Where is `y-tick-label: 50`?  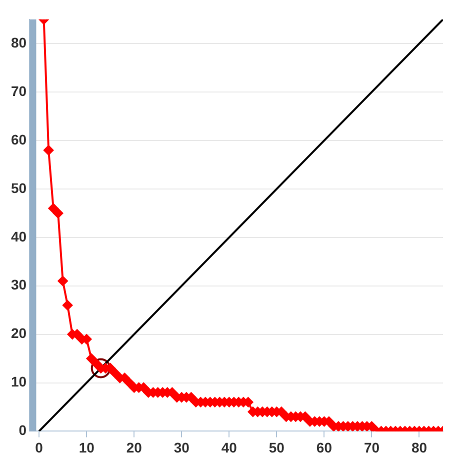 y-tick-label: 50 is located at coordinates (18, 188).